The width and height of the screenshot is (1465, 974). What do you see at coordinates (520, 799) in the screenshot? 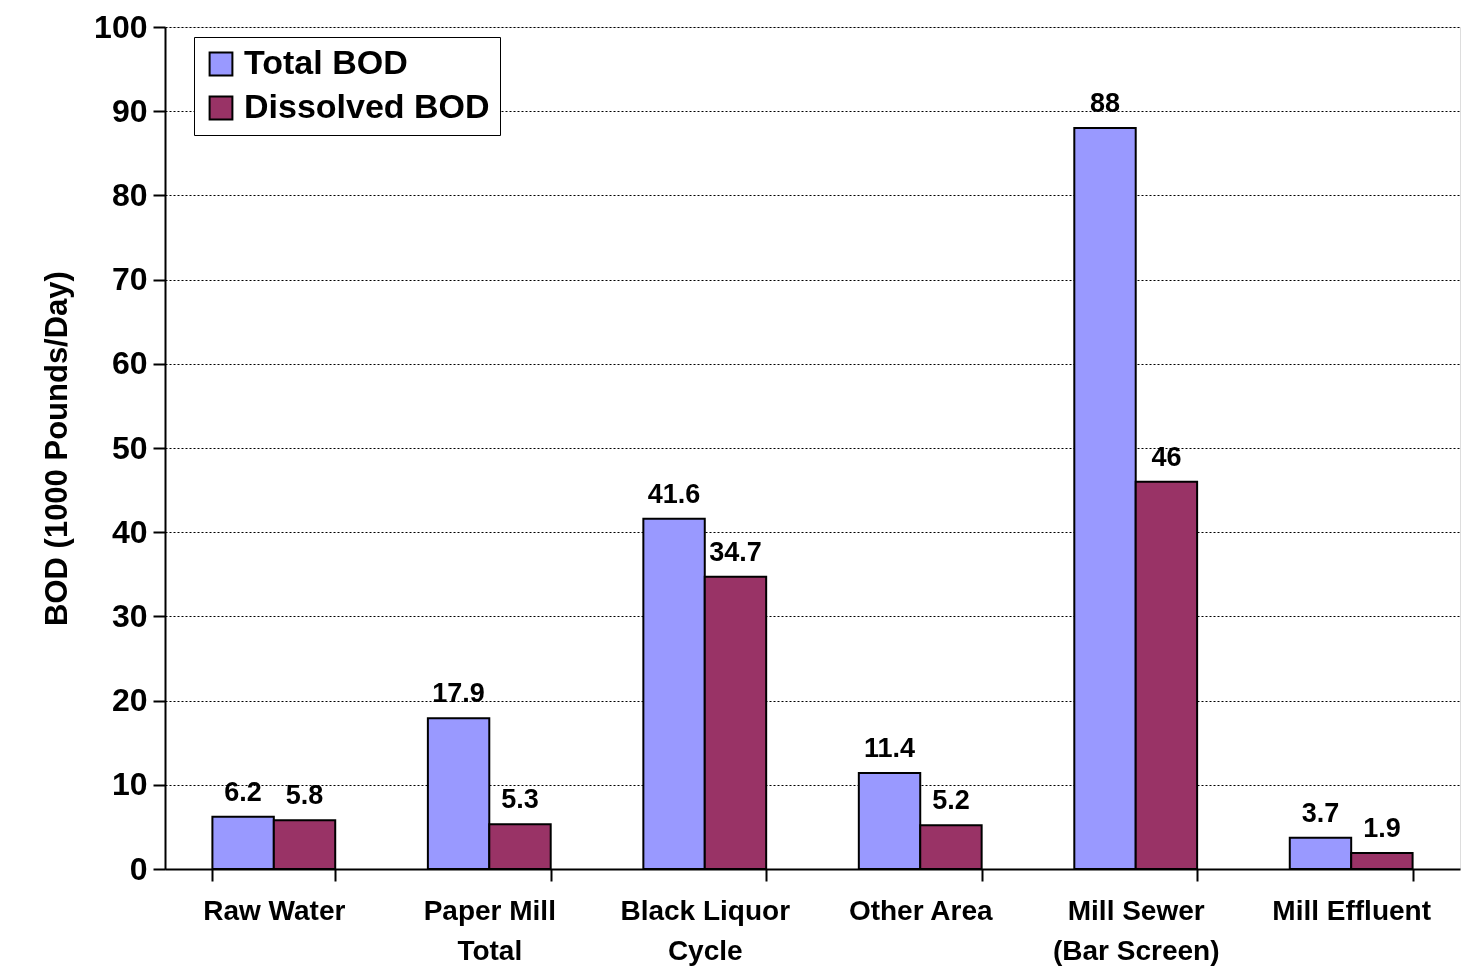
I see `data-label: 5.3` at bounding box center [520, 799].